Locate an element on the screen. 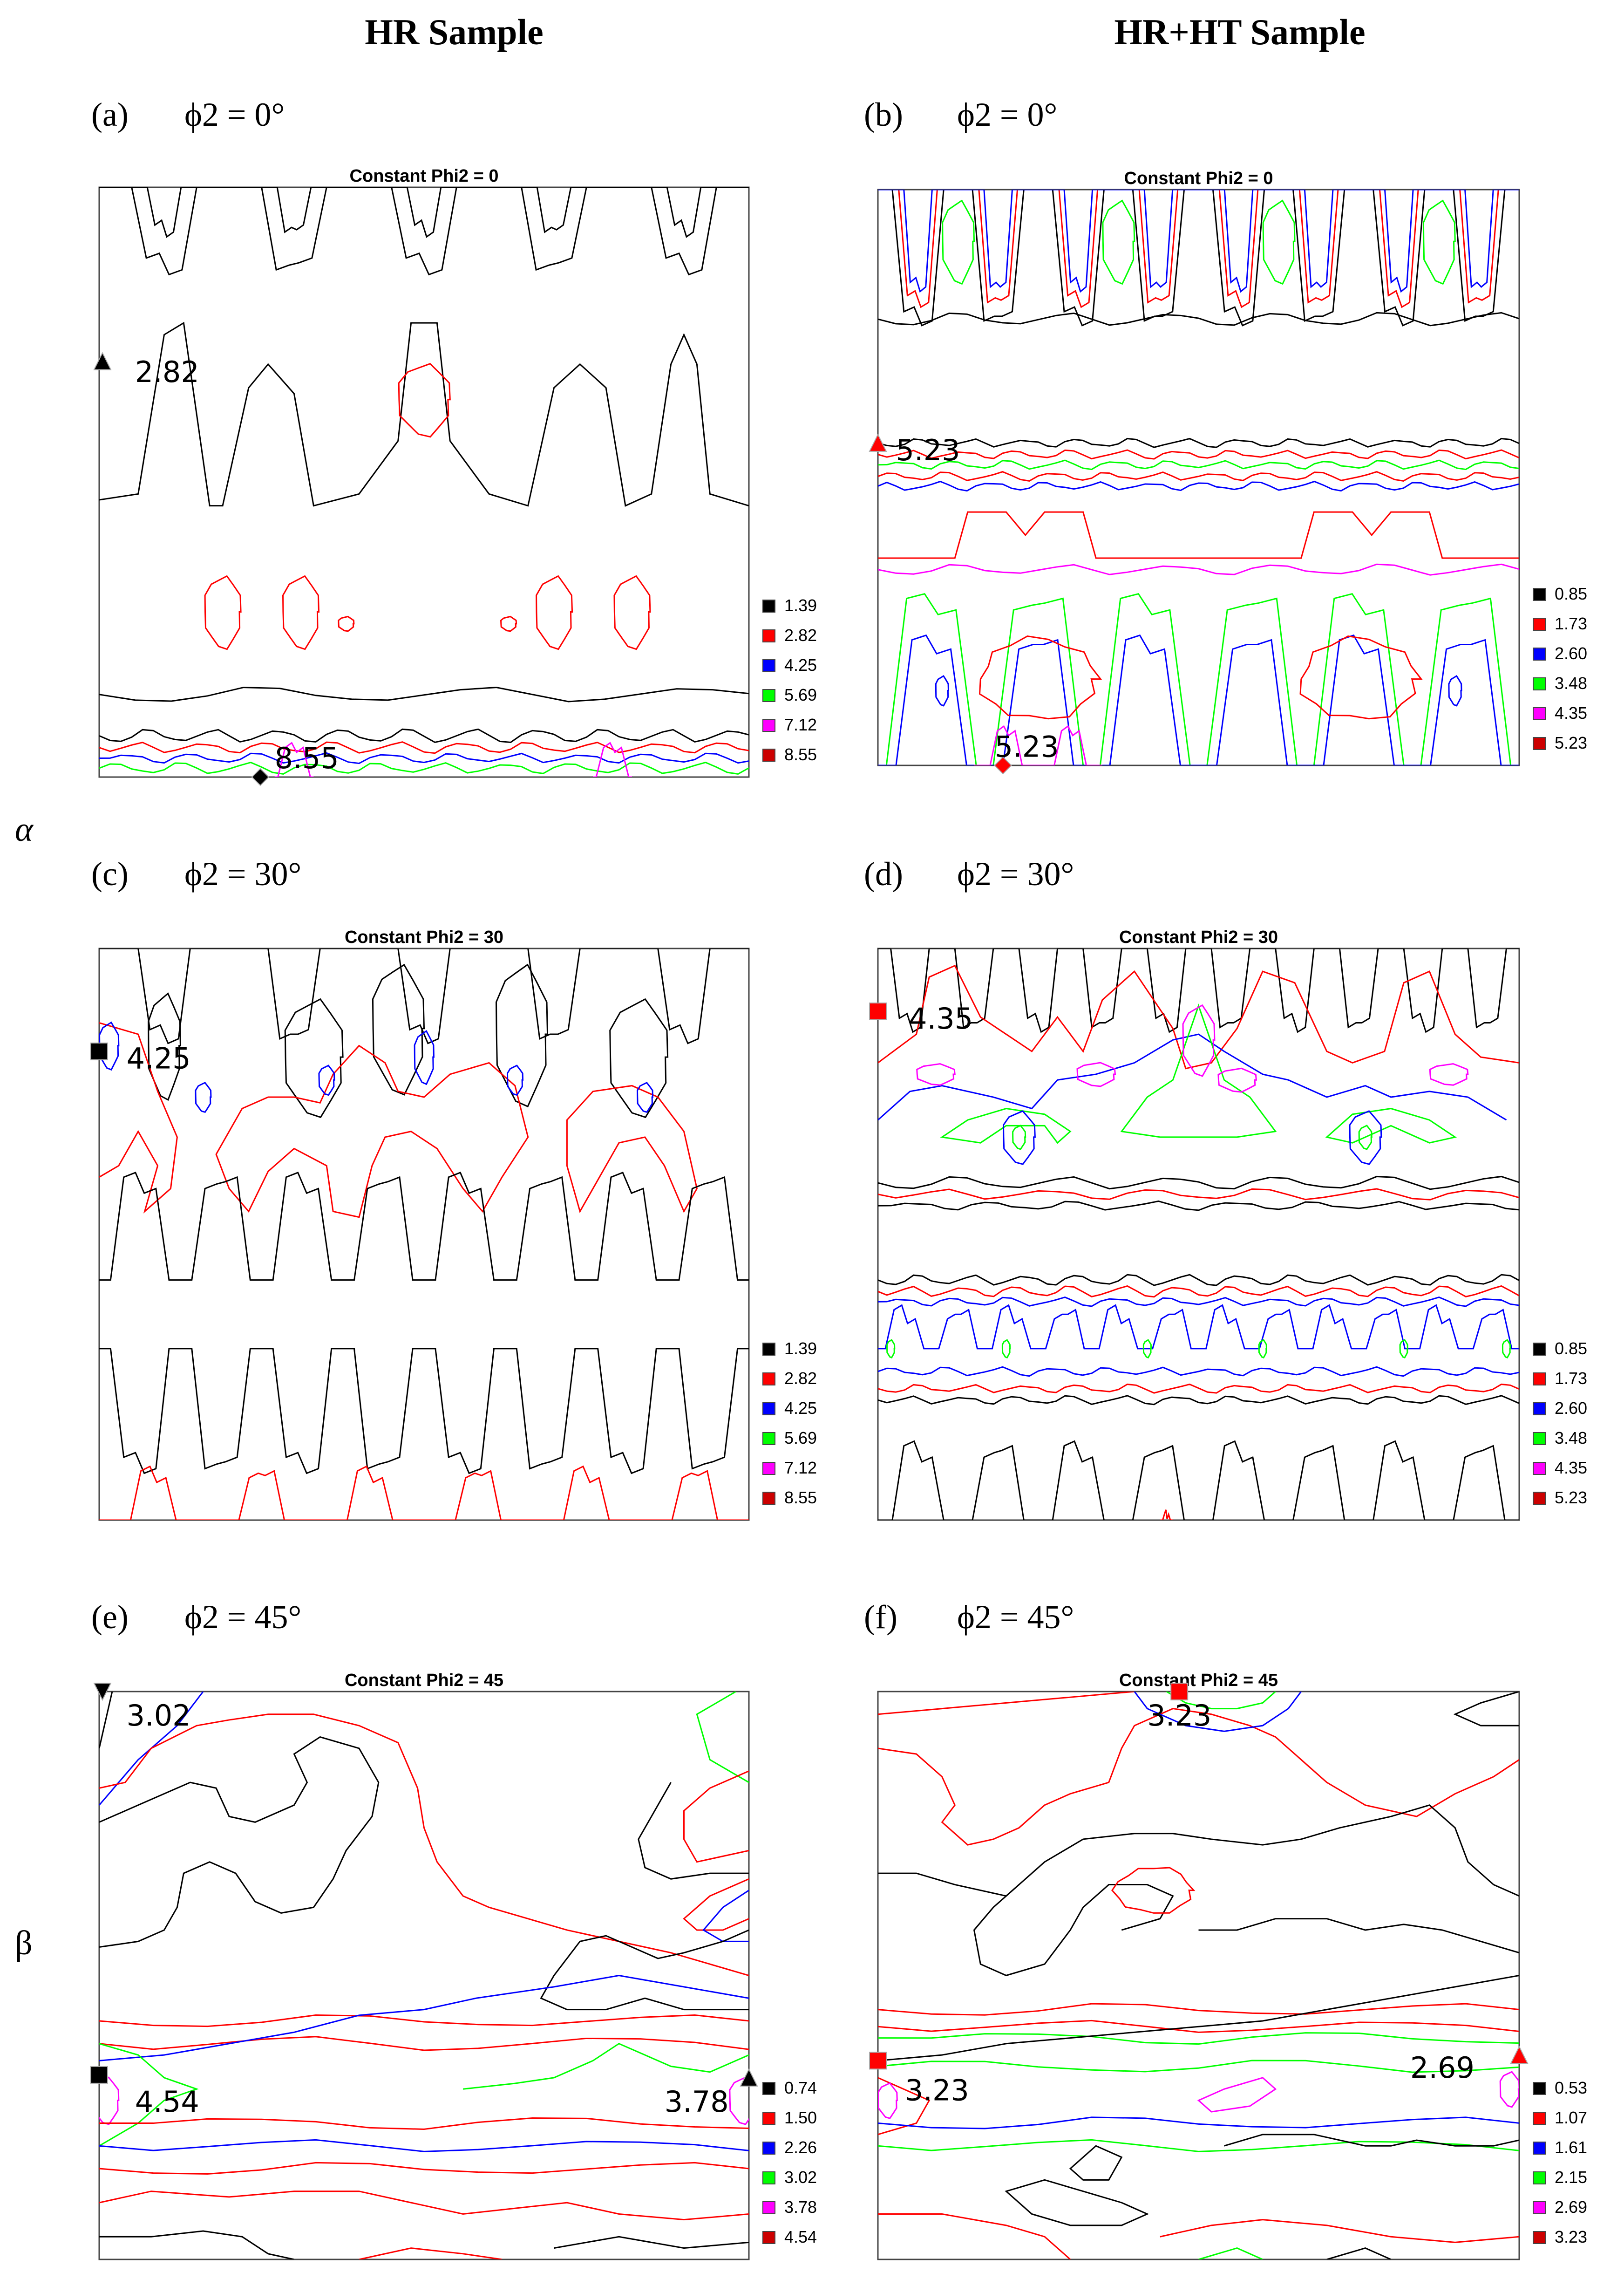 The height and width of the screenshot is (2279, 1624). contours-e is located at coordinates (424, 1976).